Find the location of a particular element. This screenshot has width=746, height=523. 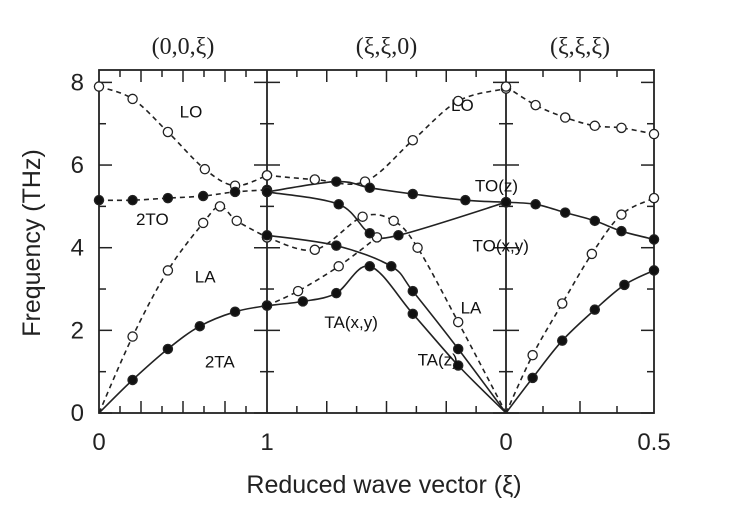

x-tick-label: 0.5 is located at coordinates (653, 442).